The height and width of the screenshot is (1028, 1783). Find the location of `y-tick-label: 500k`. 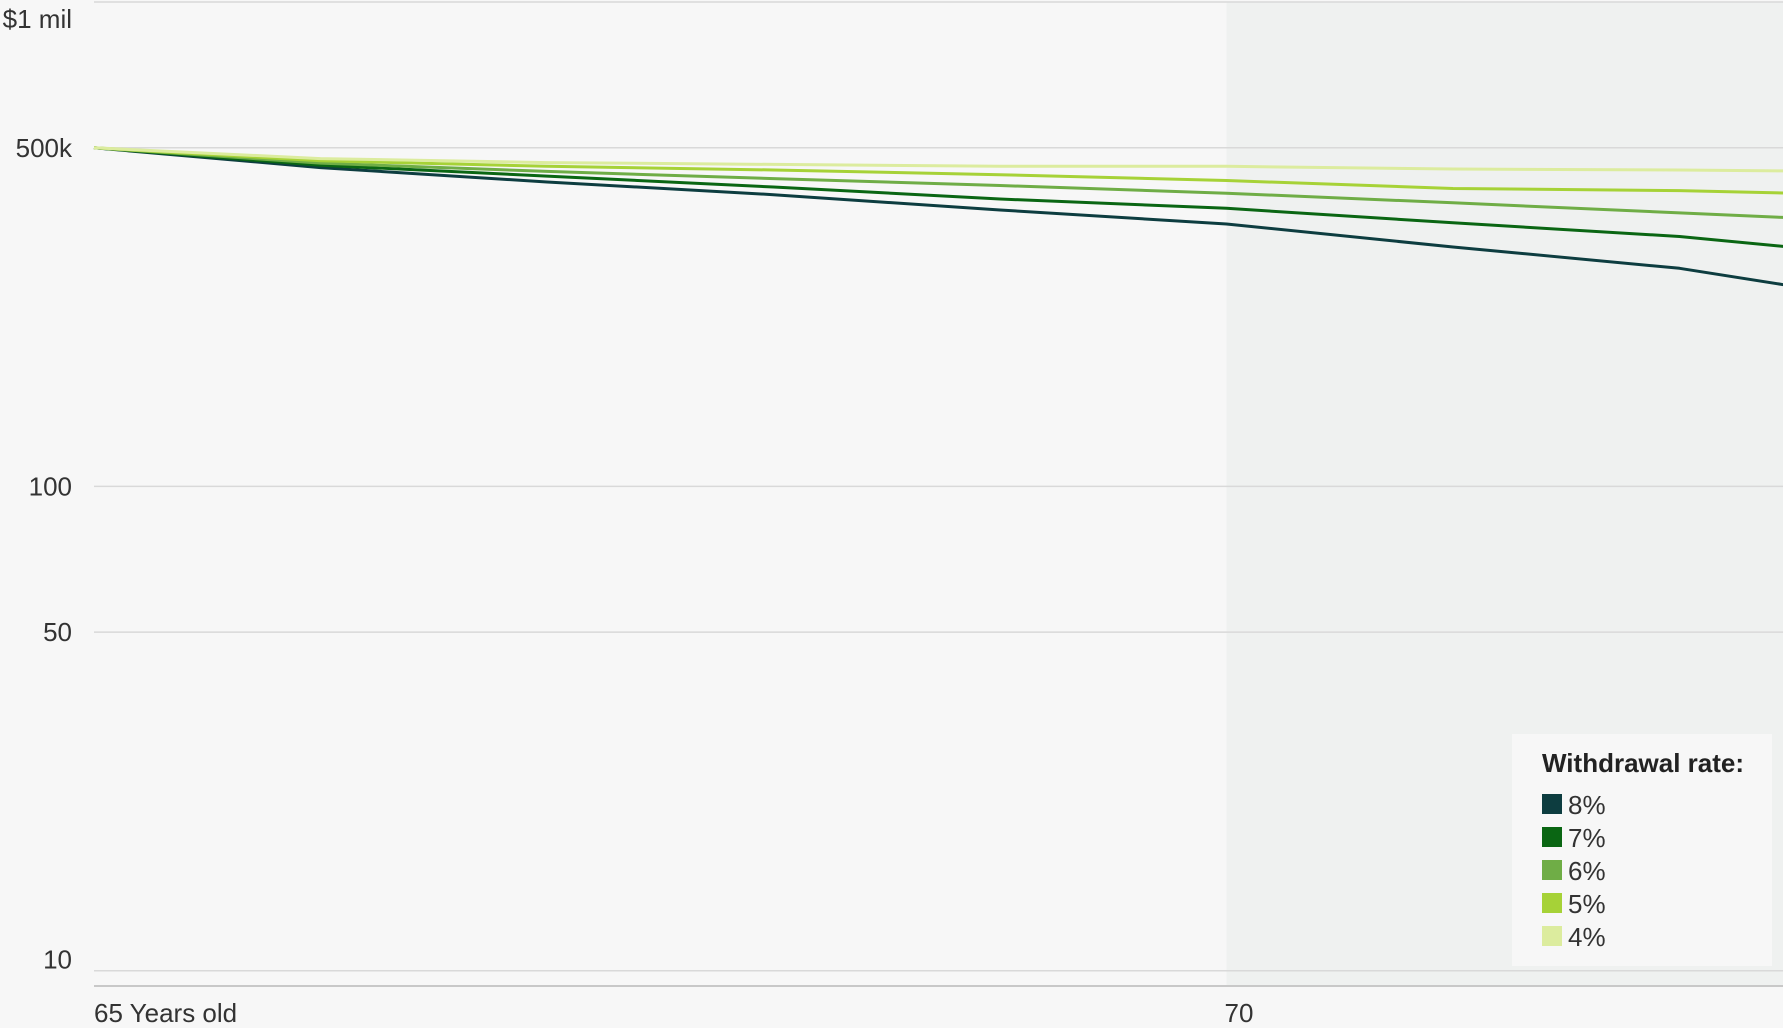

y-tick-label: 500k is located at coordinates (44, 148).